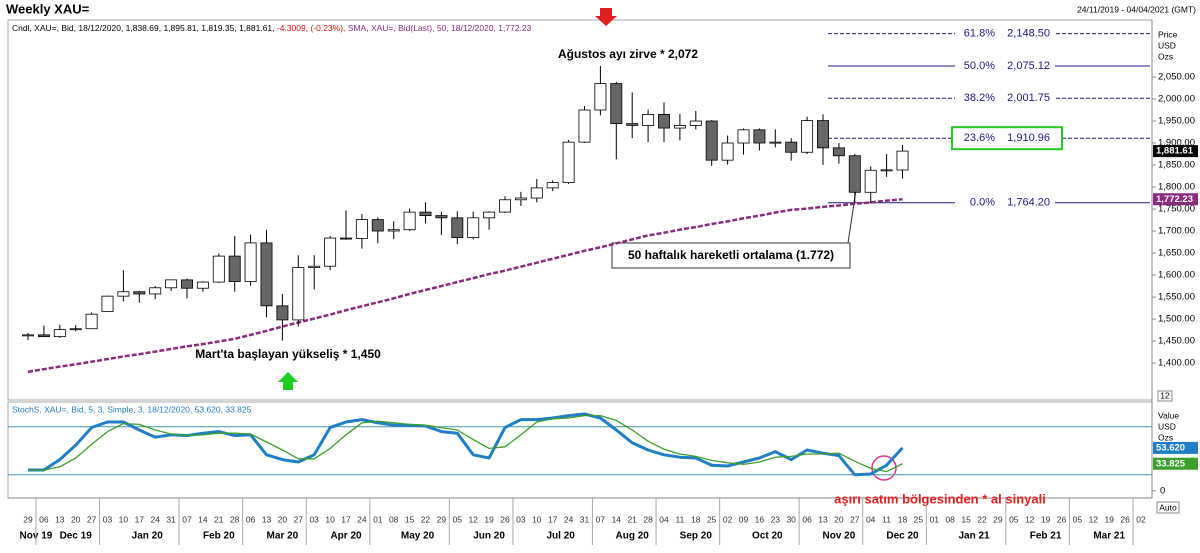  I want to click on fib-highlight, so click(1007, 138).